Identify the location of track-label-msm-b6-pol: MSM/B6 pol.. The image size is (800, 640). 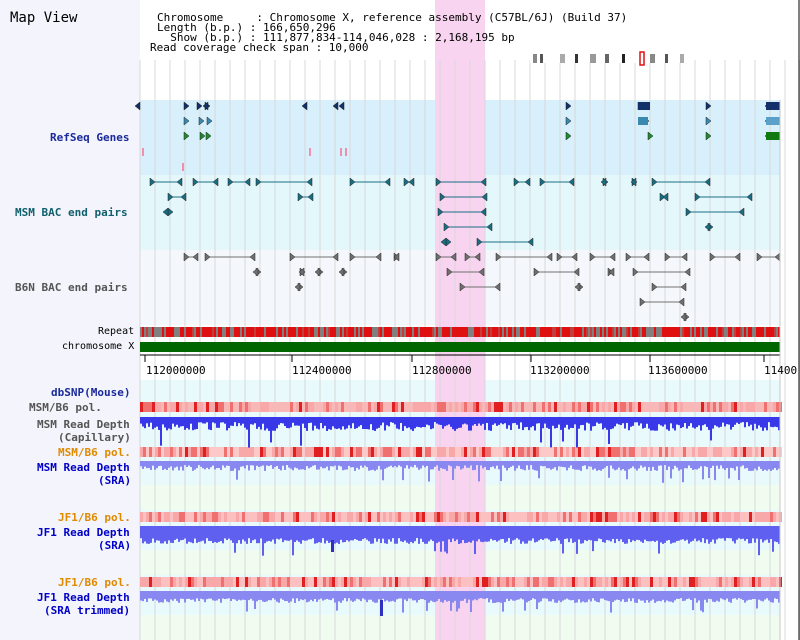
(65, 407).